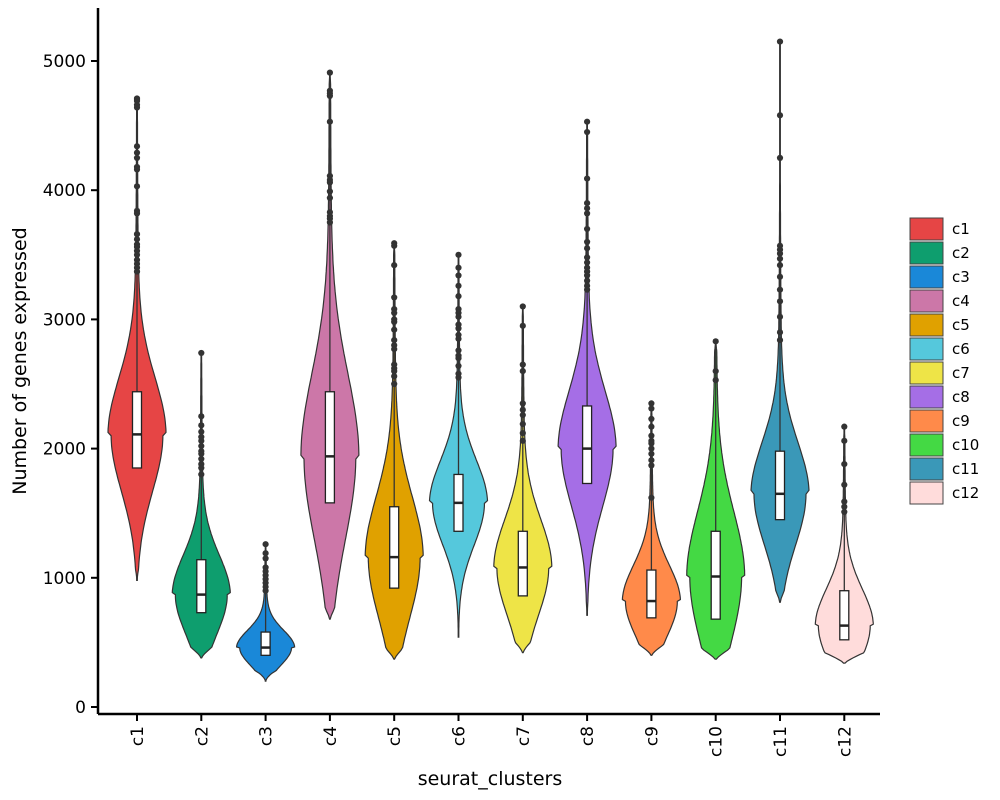 The image size is (1000, 800). Describe the element at coordinates (716, 499) in the screenshot. I see `violin-c10` at that location.